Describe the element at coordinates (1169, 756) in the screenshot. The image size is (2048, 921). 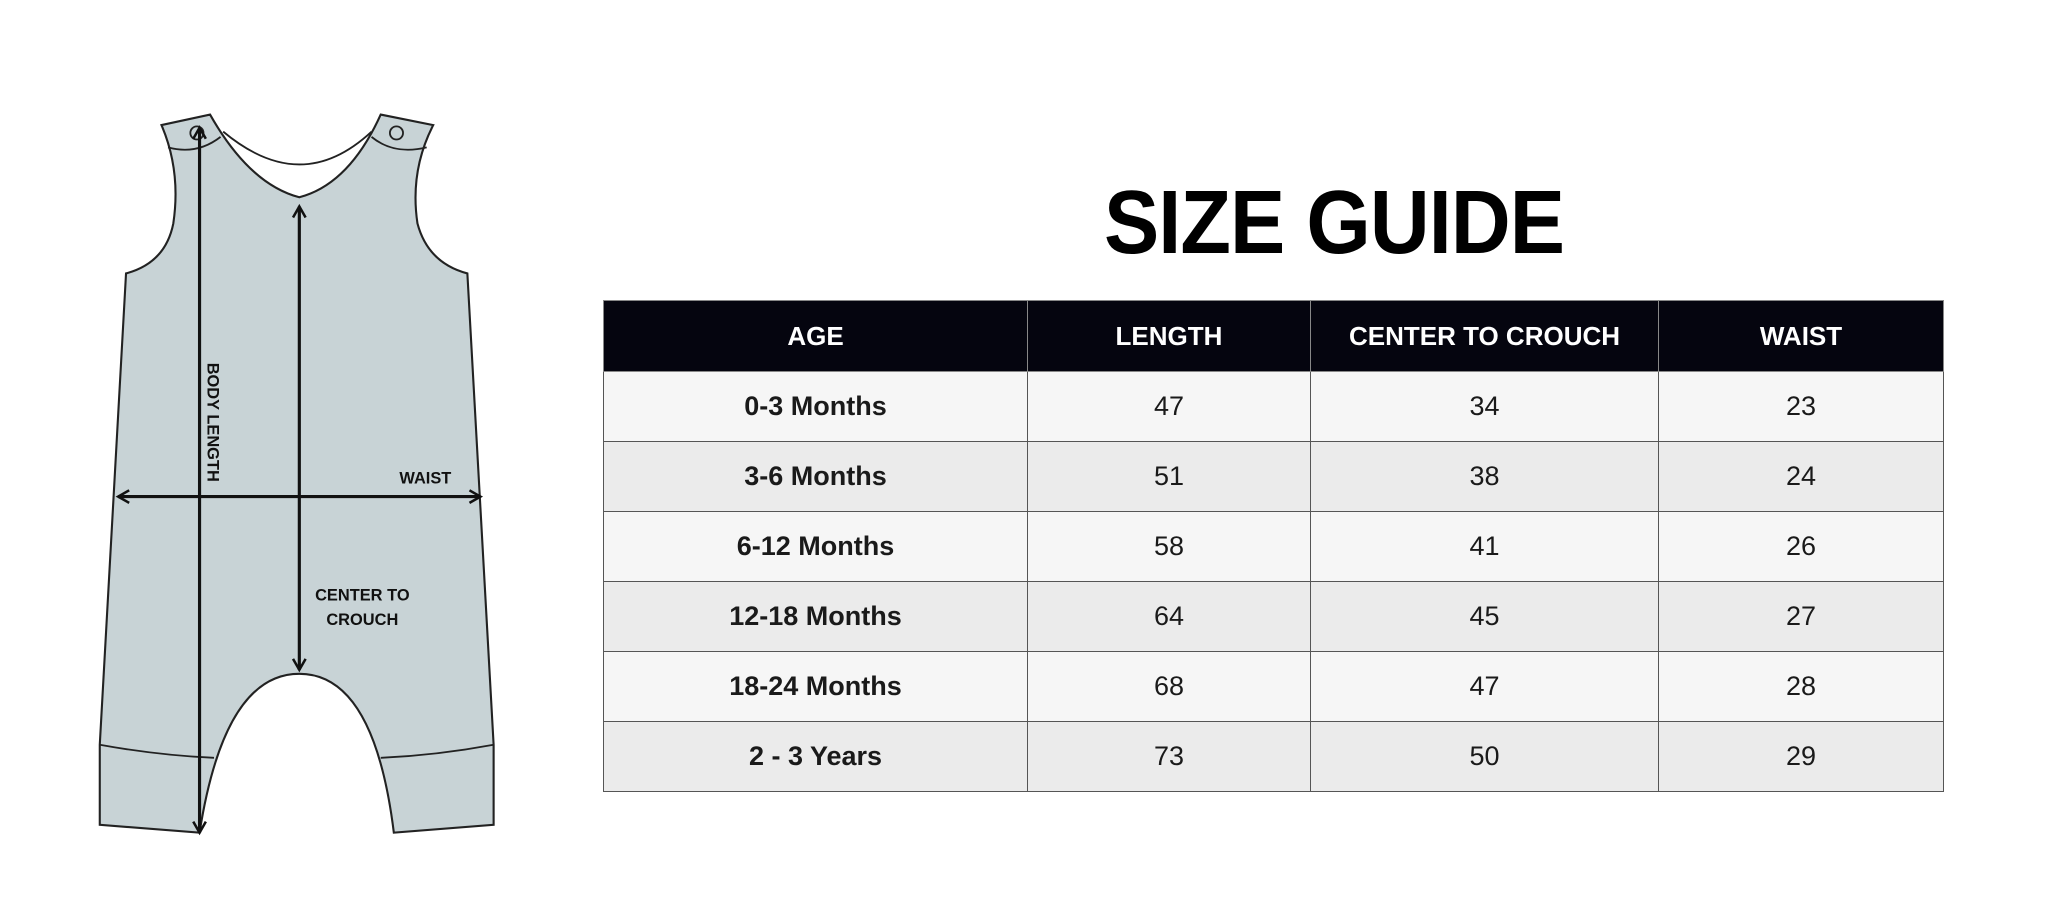
I see `length-cell: 73` at that location.